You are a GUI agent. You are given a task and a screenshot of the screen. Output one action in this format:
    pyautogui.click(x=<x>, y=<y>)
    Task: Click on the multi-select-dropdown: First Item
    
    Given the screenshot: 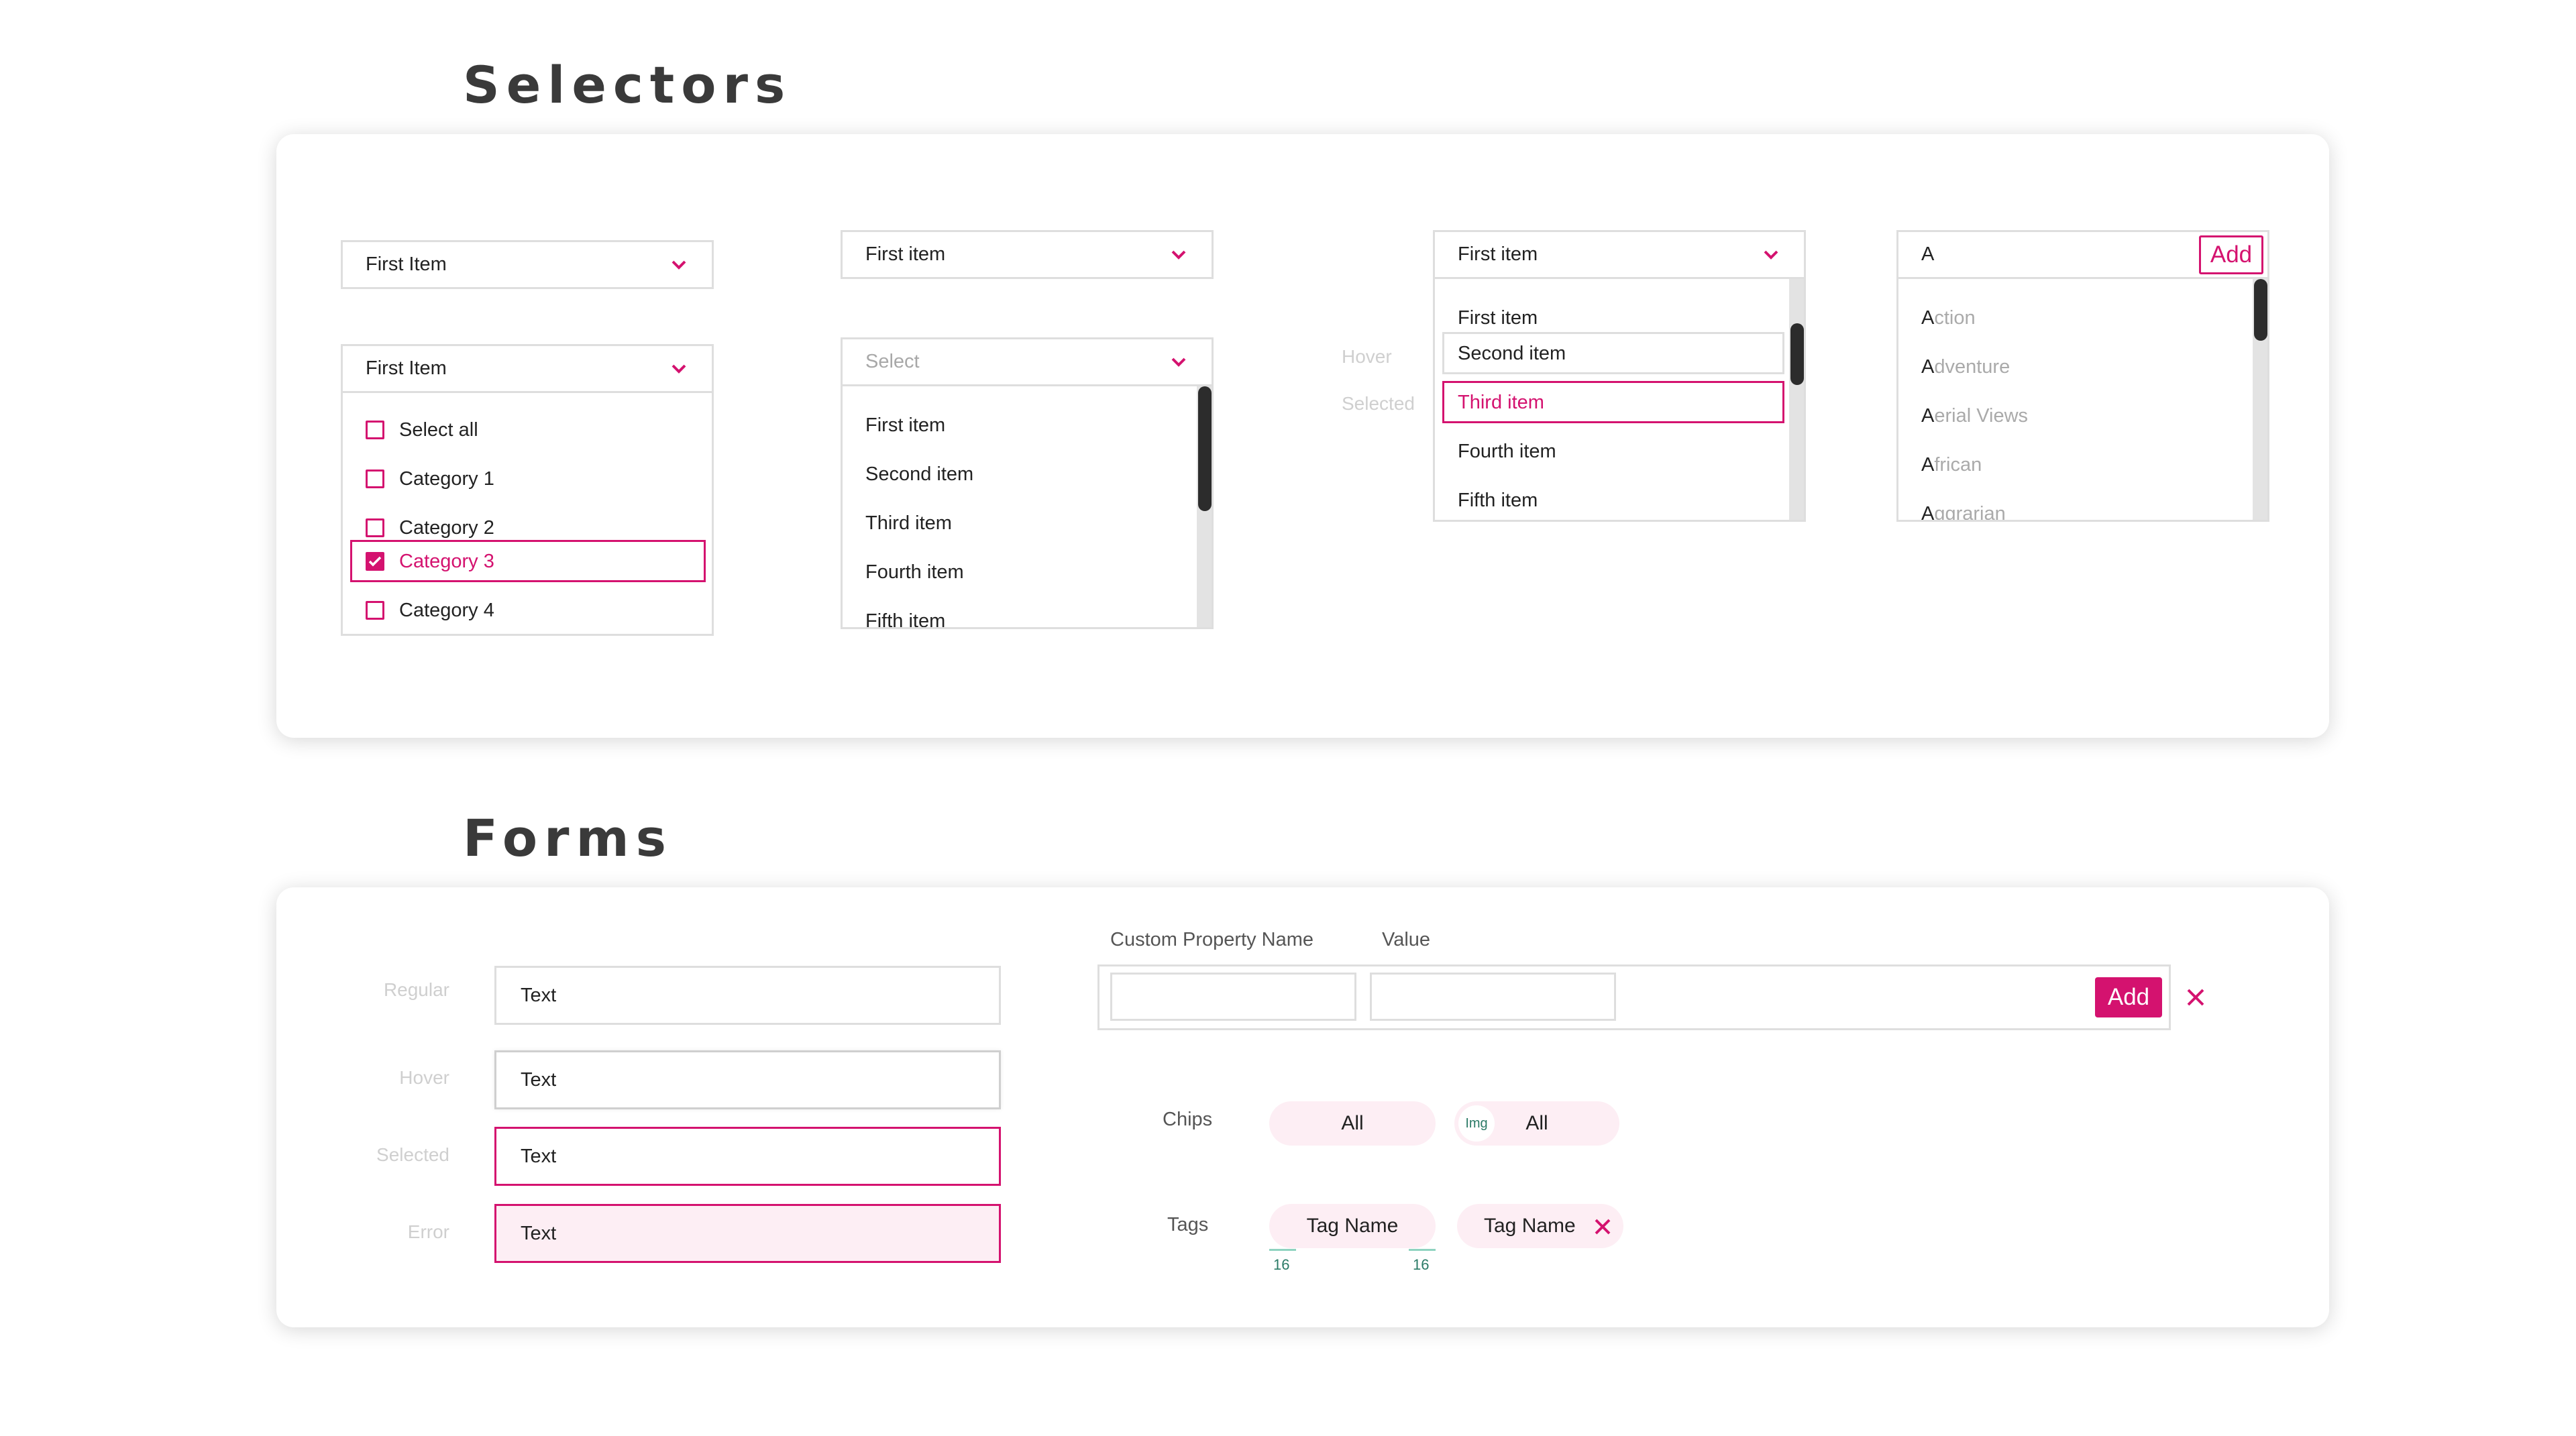 What is the action you would take?
    pyautogui.click(x=527, y=368)
    